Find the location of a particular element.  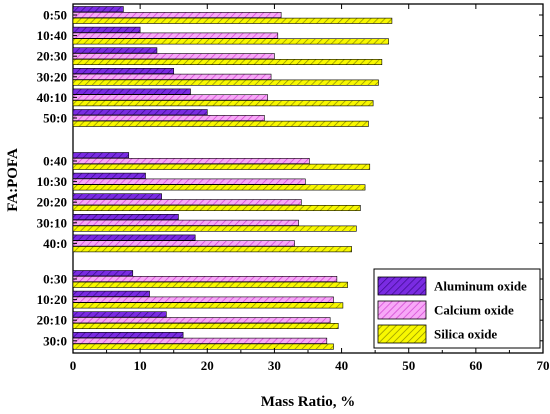

x-axis-title: Mass Ratio, % is located at coordinates (308, 402).